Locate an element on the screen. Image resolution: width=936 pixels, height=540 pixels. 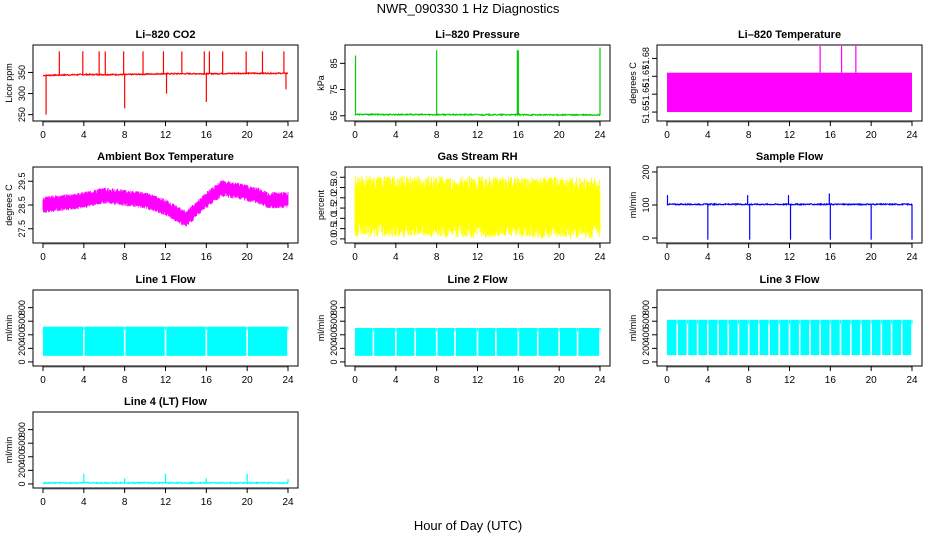
panel-title: Ambient Box Temperature is located at coordinates (165, 157).